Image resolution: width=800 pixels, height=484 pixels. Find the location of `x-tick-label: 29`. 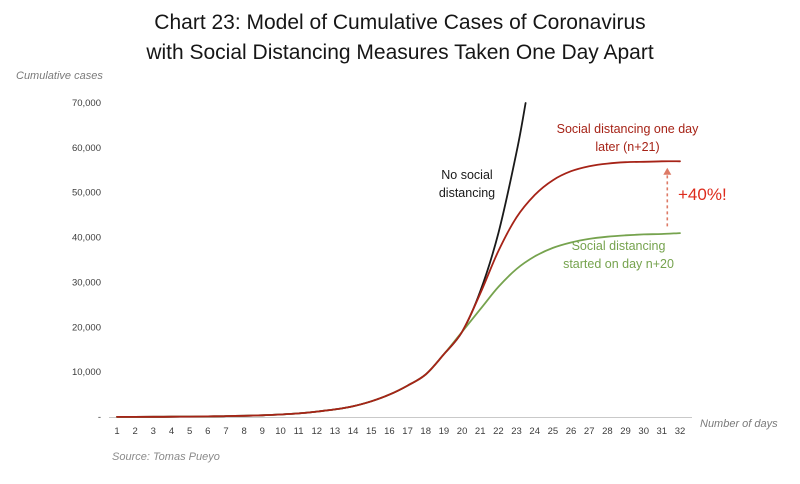

x-tick-label: 29 is located at coordinates (625, 431).